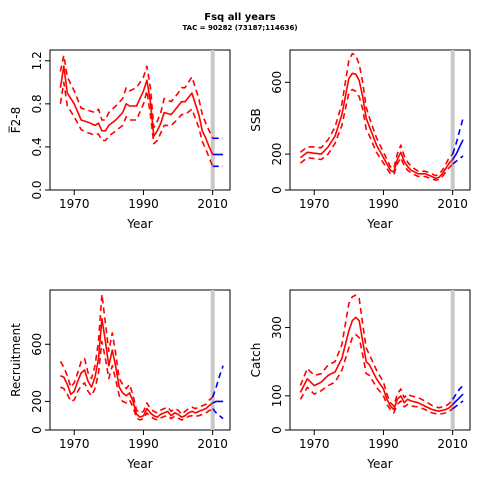  Describe the element at coordinates (452, 204) in the screenshot. I see `ssb-x-tick-label: 2010` at that location.